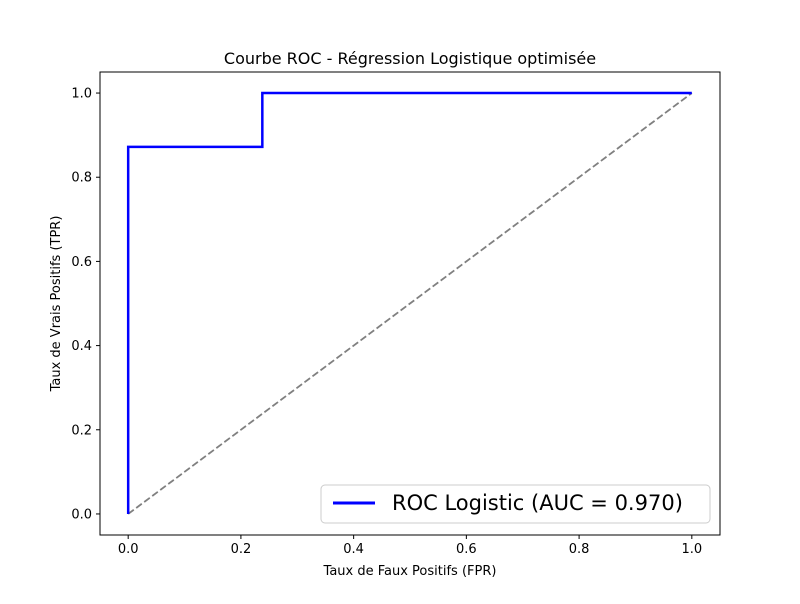 This screenshot has height=604, width=800. Describe the element at coordinates (466, 549) in the screenshot. I see `x-tick-label: 0.6` at that location.